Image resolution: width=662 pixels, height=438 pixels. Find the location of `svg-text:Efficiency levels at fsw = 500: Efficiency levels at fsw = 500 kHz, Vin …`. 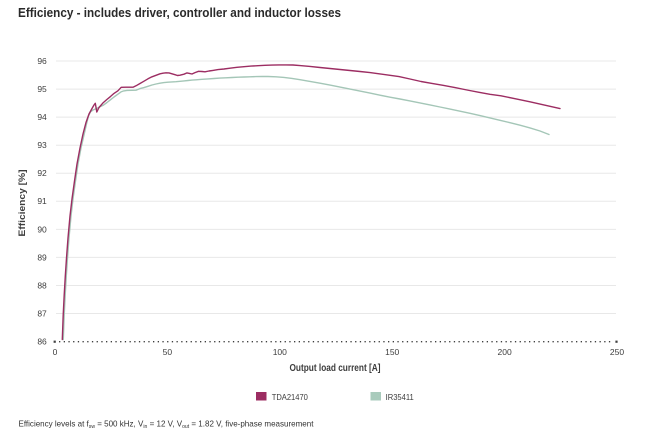

svg-text:Efficiency levels at fsw = 500: Efficiency levels at fsw = 500 kHz, Vin … is located at coordinates (167, 424).